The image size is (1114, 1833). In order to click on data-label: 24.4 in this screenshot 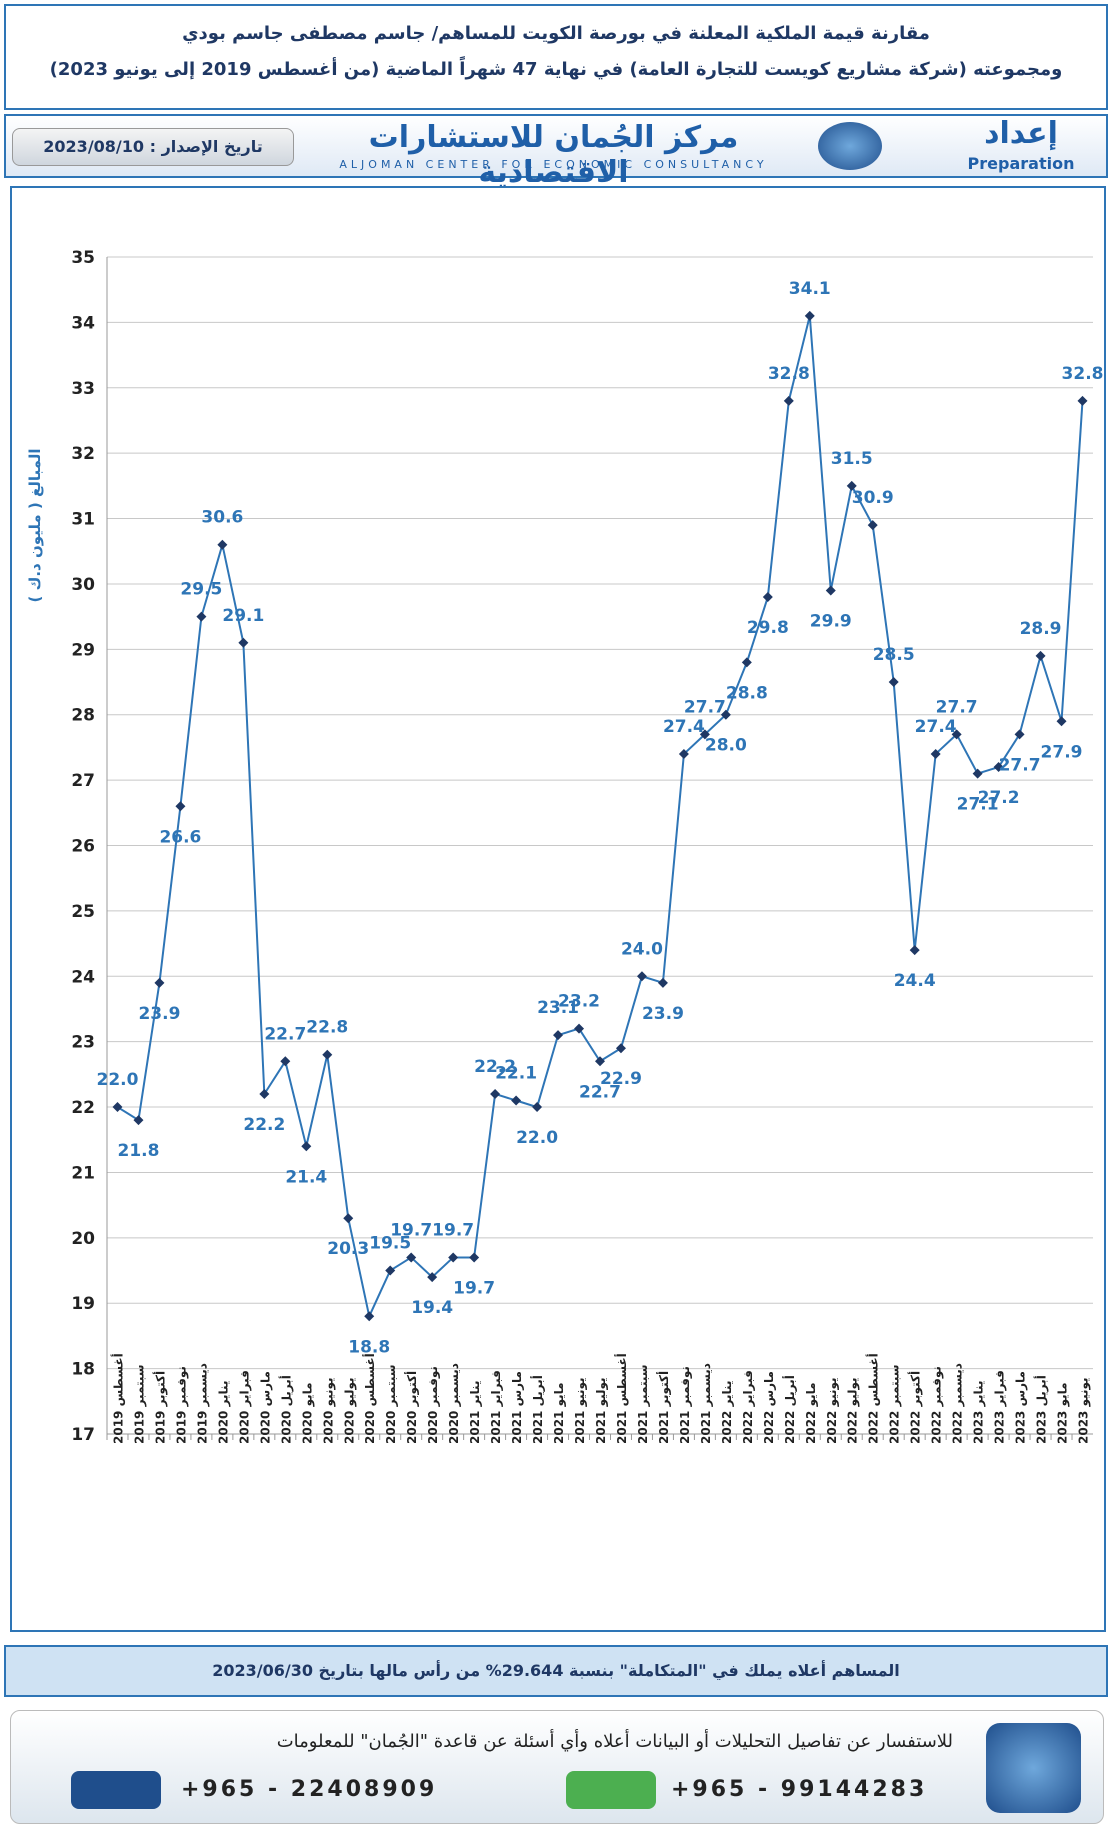, I will do `click(915, 981)`.